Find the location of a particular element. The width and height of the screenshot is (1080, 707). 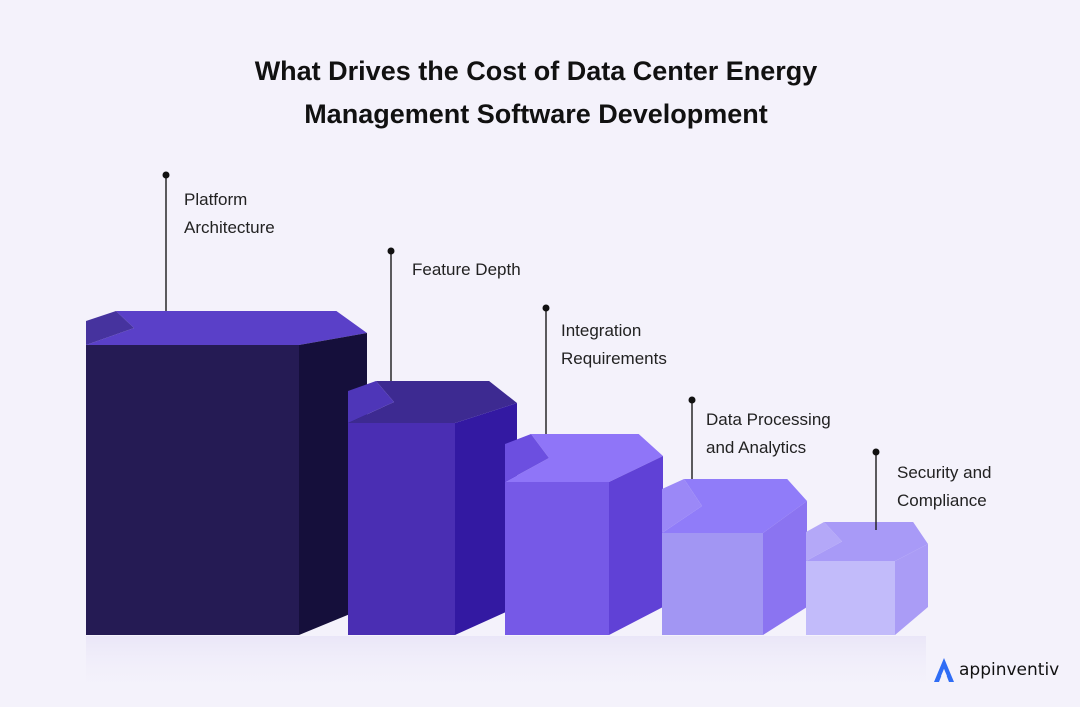

step-block-feature-depth is located at coordinates (432, 508).